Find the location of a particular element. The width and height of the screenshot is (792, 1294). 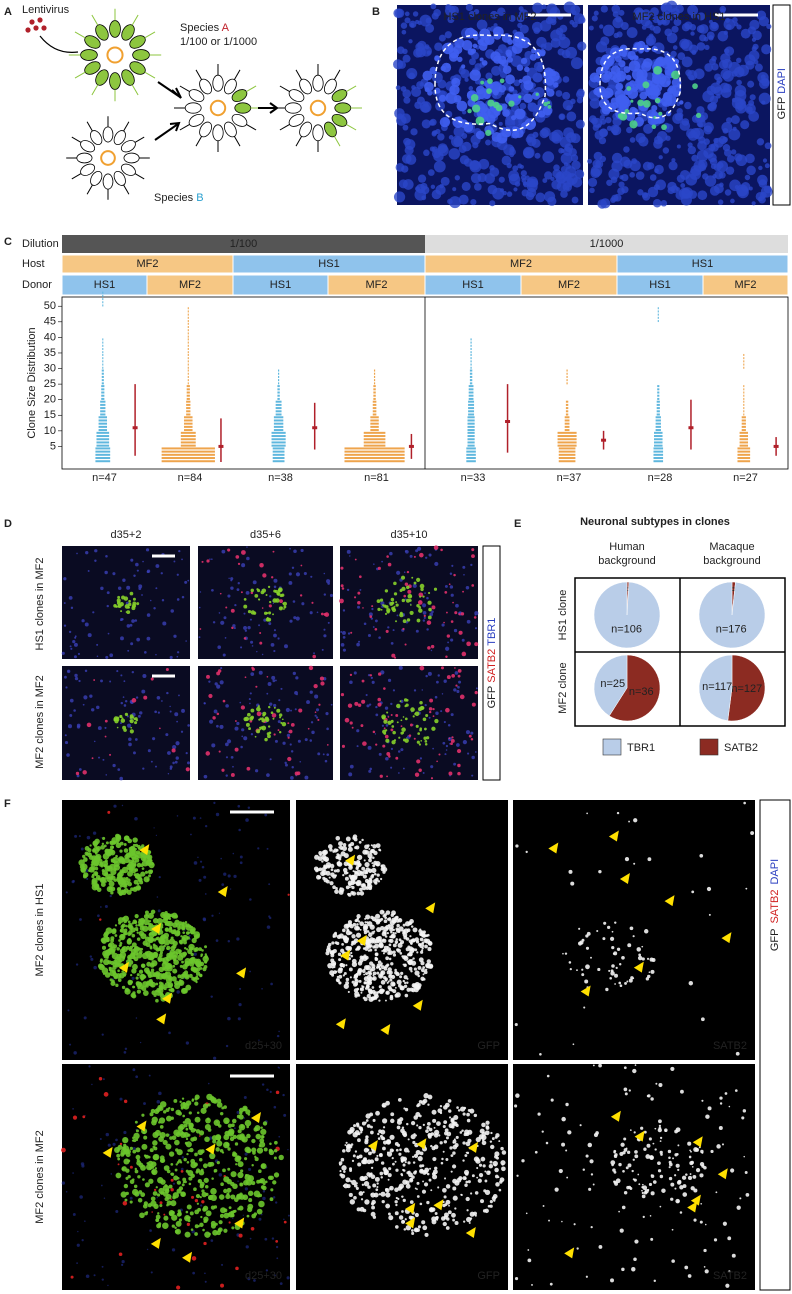

channel-label: GFP is located at coordinates (488, 1046).